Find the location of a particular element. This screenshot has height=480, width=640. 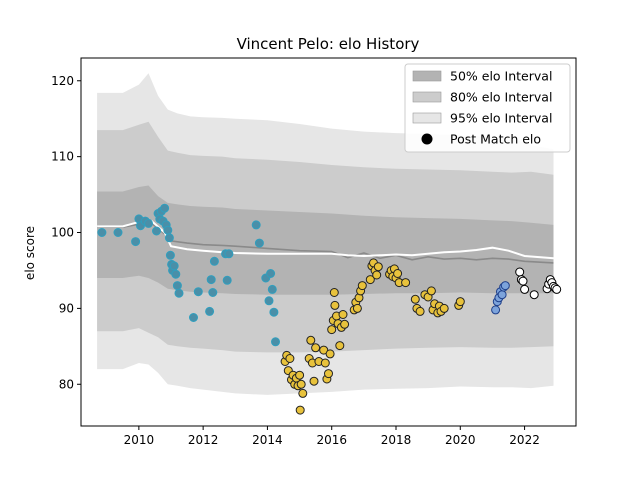

y-axis-label: elo score is located at coordinates (30, 253).